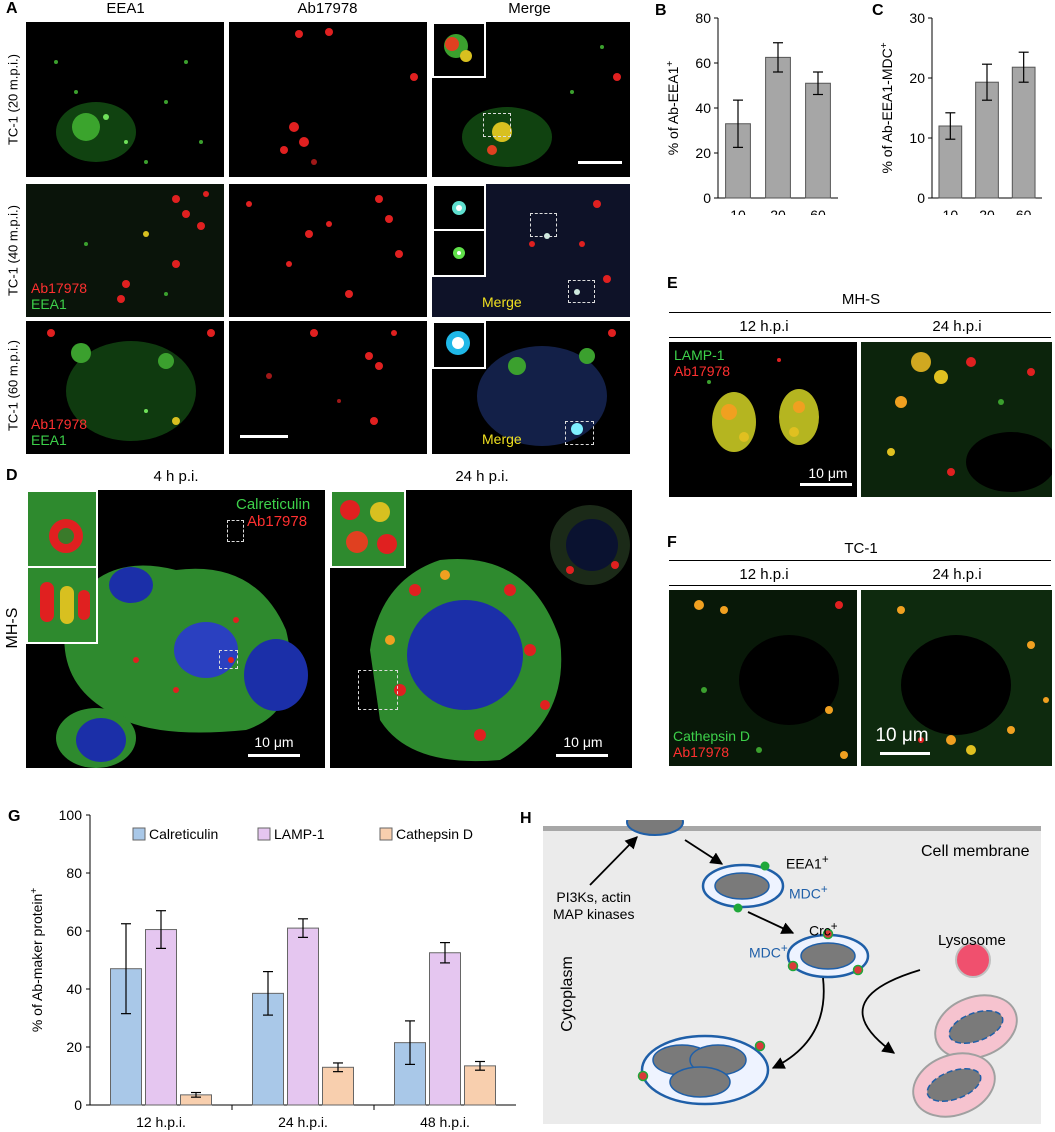 The height and width of the screenshot is (1132, 1055). I want to click on h-eea1-bacterium, so click(742, 886).